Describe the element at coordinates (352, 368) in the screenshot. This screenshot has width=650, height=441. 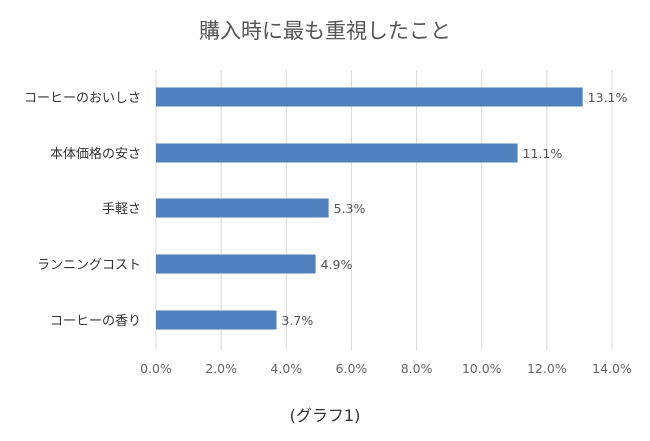
I see `x-tick-label-3: 6.0%` at that location.